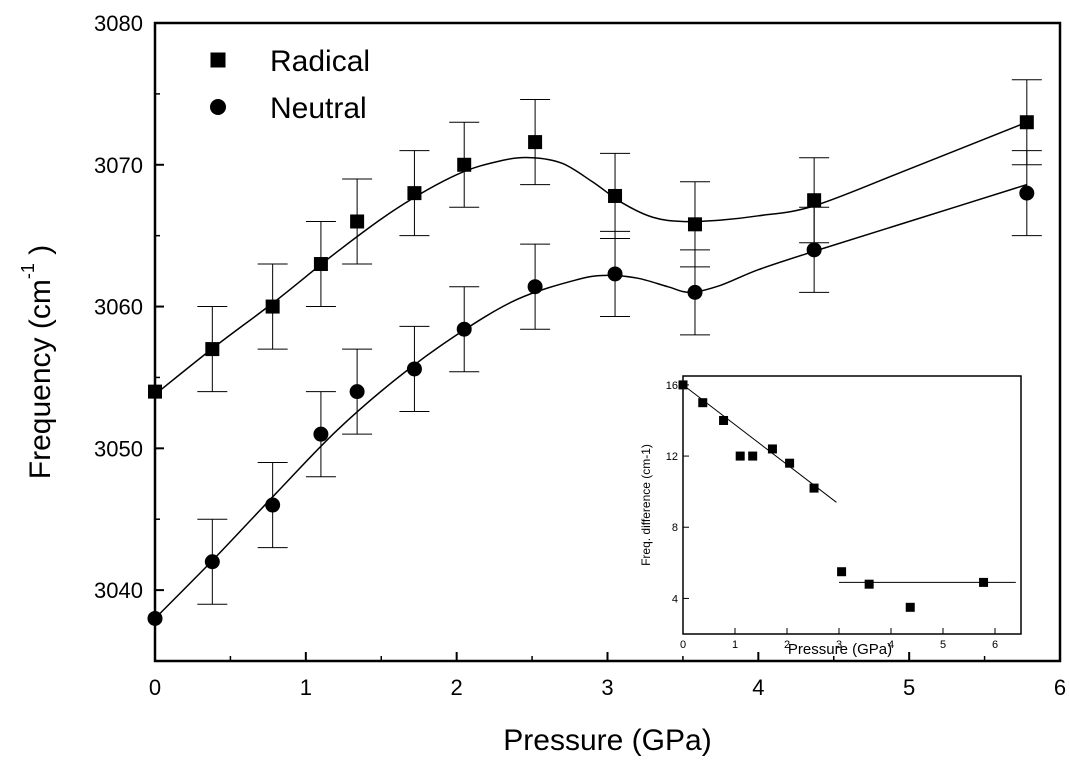  Describe the element at coordinates (306, 687) in the screenshot. I see `x-tick-label: 1` at that location.